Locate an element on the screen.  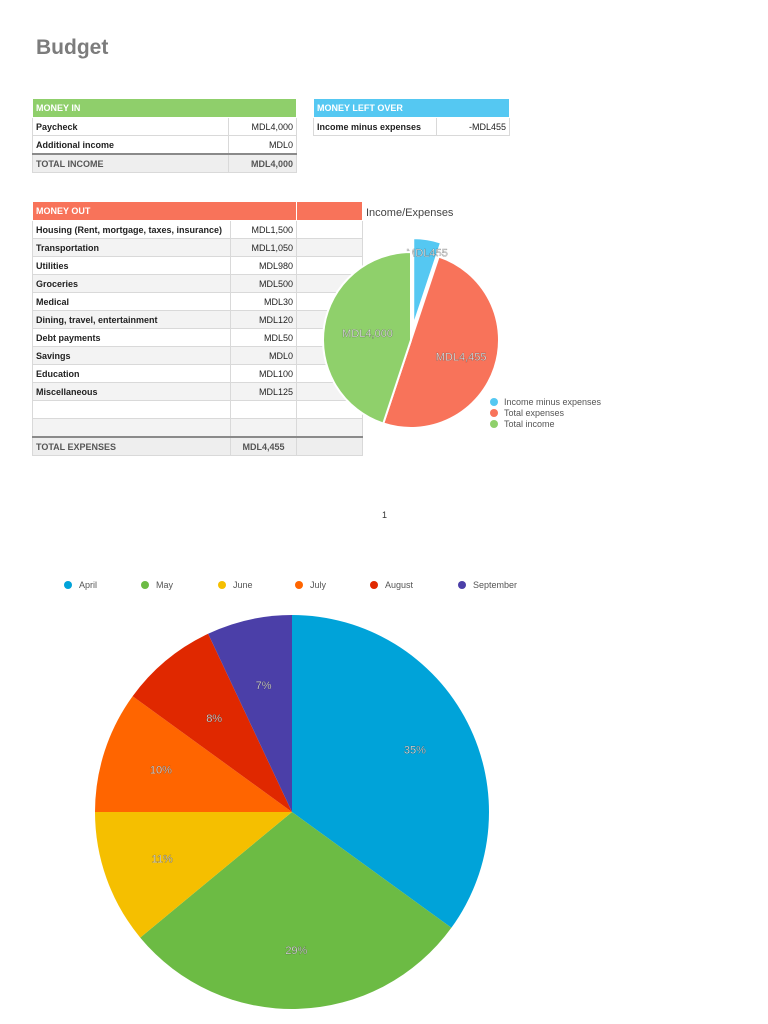
total-expenses-row: TOTAL EXPENSES MDL4,455 is located at coordinates (197, 446).